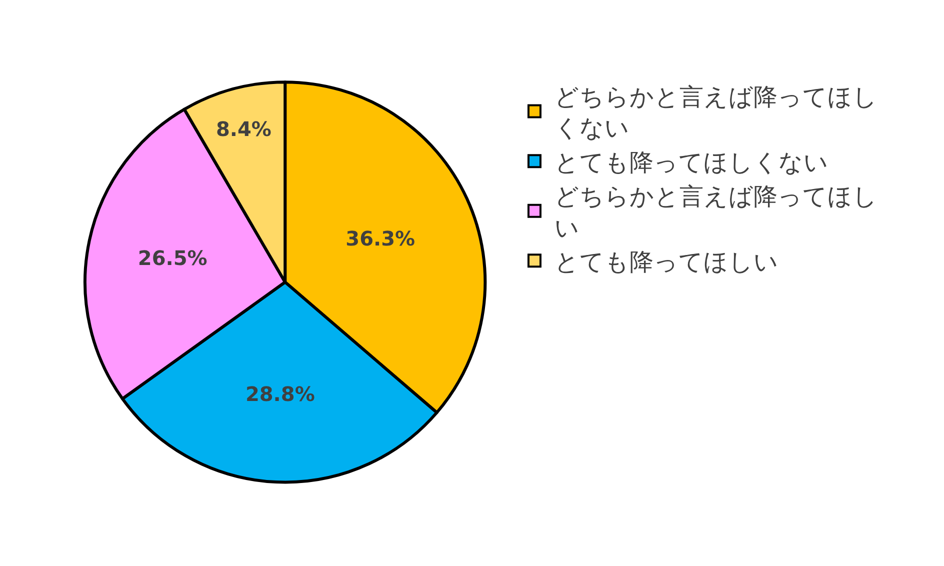 The height and width of the screenshot is (566, 944). What do you see at coordinates (173, 258) in the screenshot?
I see `data-label: 26.5%` at bounding box center [173, 258].